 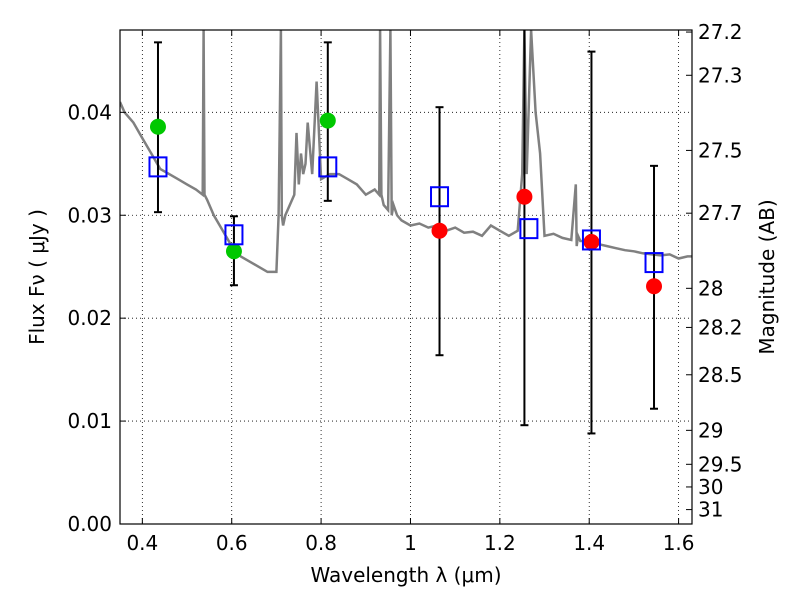 What do you see at coordinates (89, 215) in the screenshot?
I see `y-tick-label: 0.03` at bounding box center [89, 215].